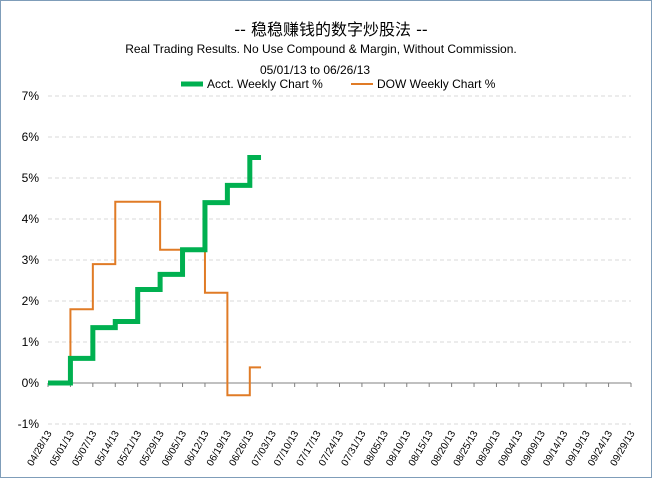 The image size is (652, 478). What do you see at coordinates (31, 137) in the screenshot?
I see `y-tick-label: 6%` at bounding box center [31, 137].